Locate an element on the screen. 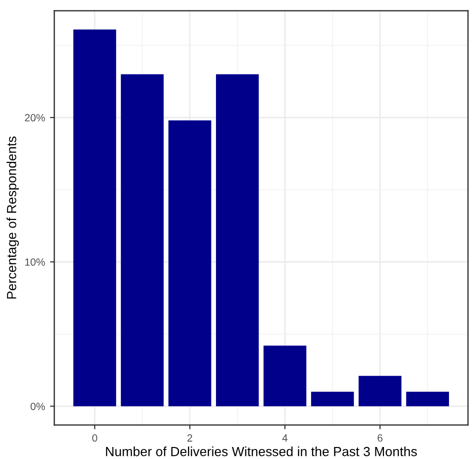  x-tick-label: 0 is located at coordinates (95, 438).